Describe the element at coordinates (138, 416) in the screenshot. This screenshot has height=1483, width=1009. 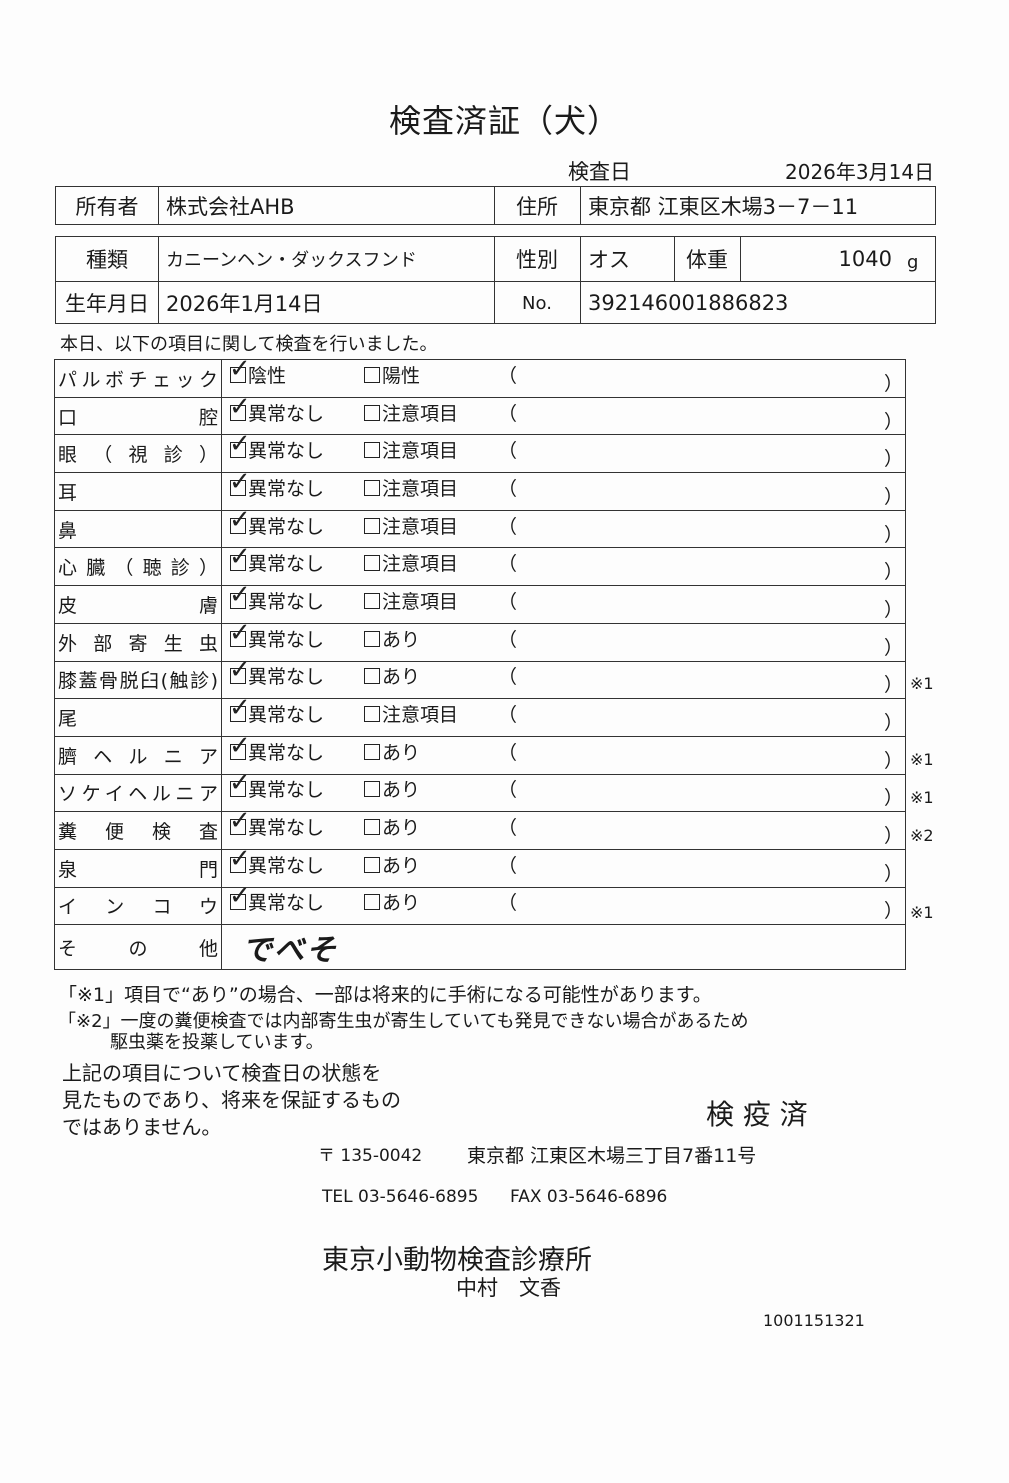
I see `item-label: 口腔` at that location.